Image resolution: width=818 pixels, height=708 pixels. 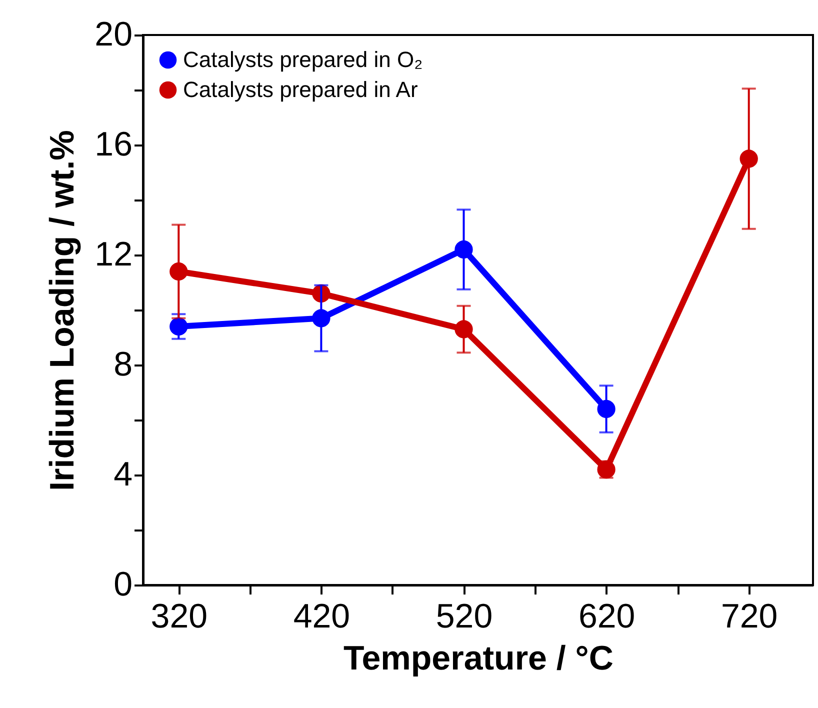 What do you see at coordinates (464, 617) in the screenshot?
I see `x-tick-label: 520` at bounding box center [464, 617].